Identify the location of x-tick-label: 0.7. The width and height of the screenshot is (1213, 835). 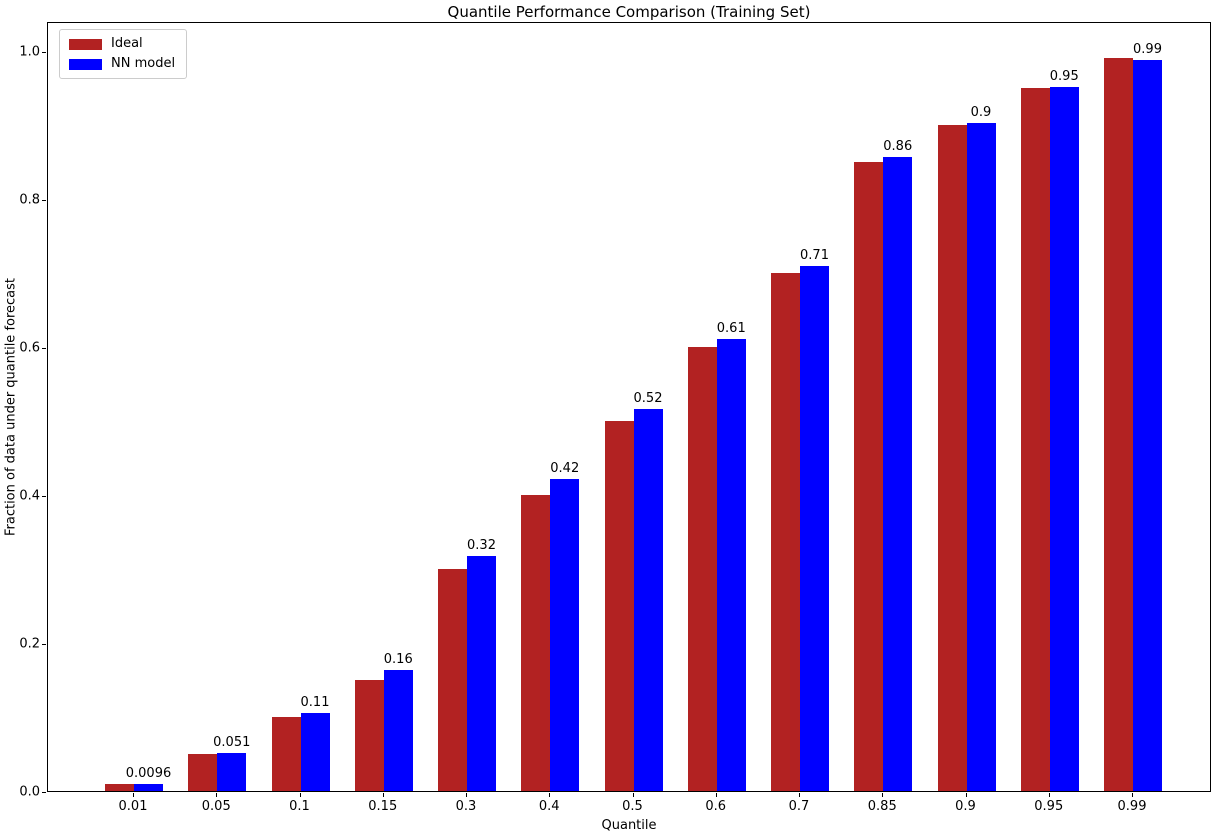
(799, 806).